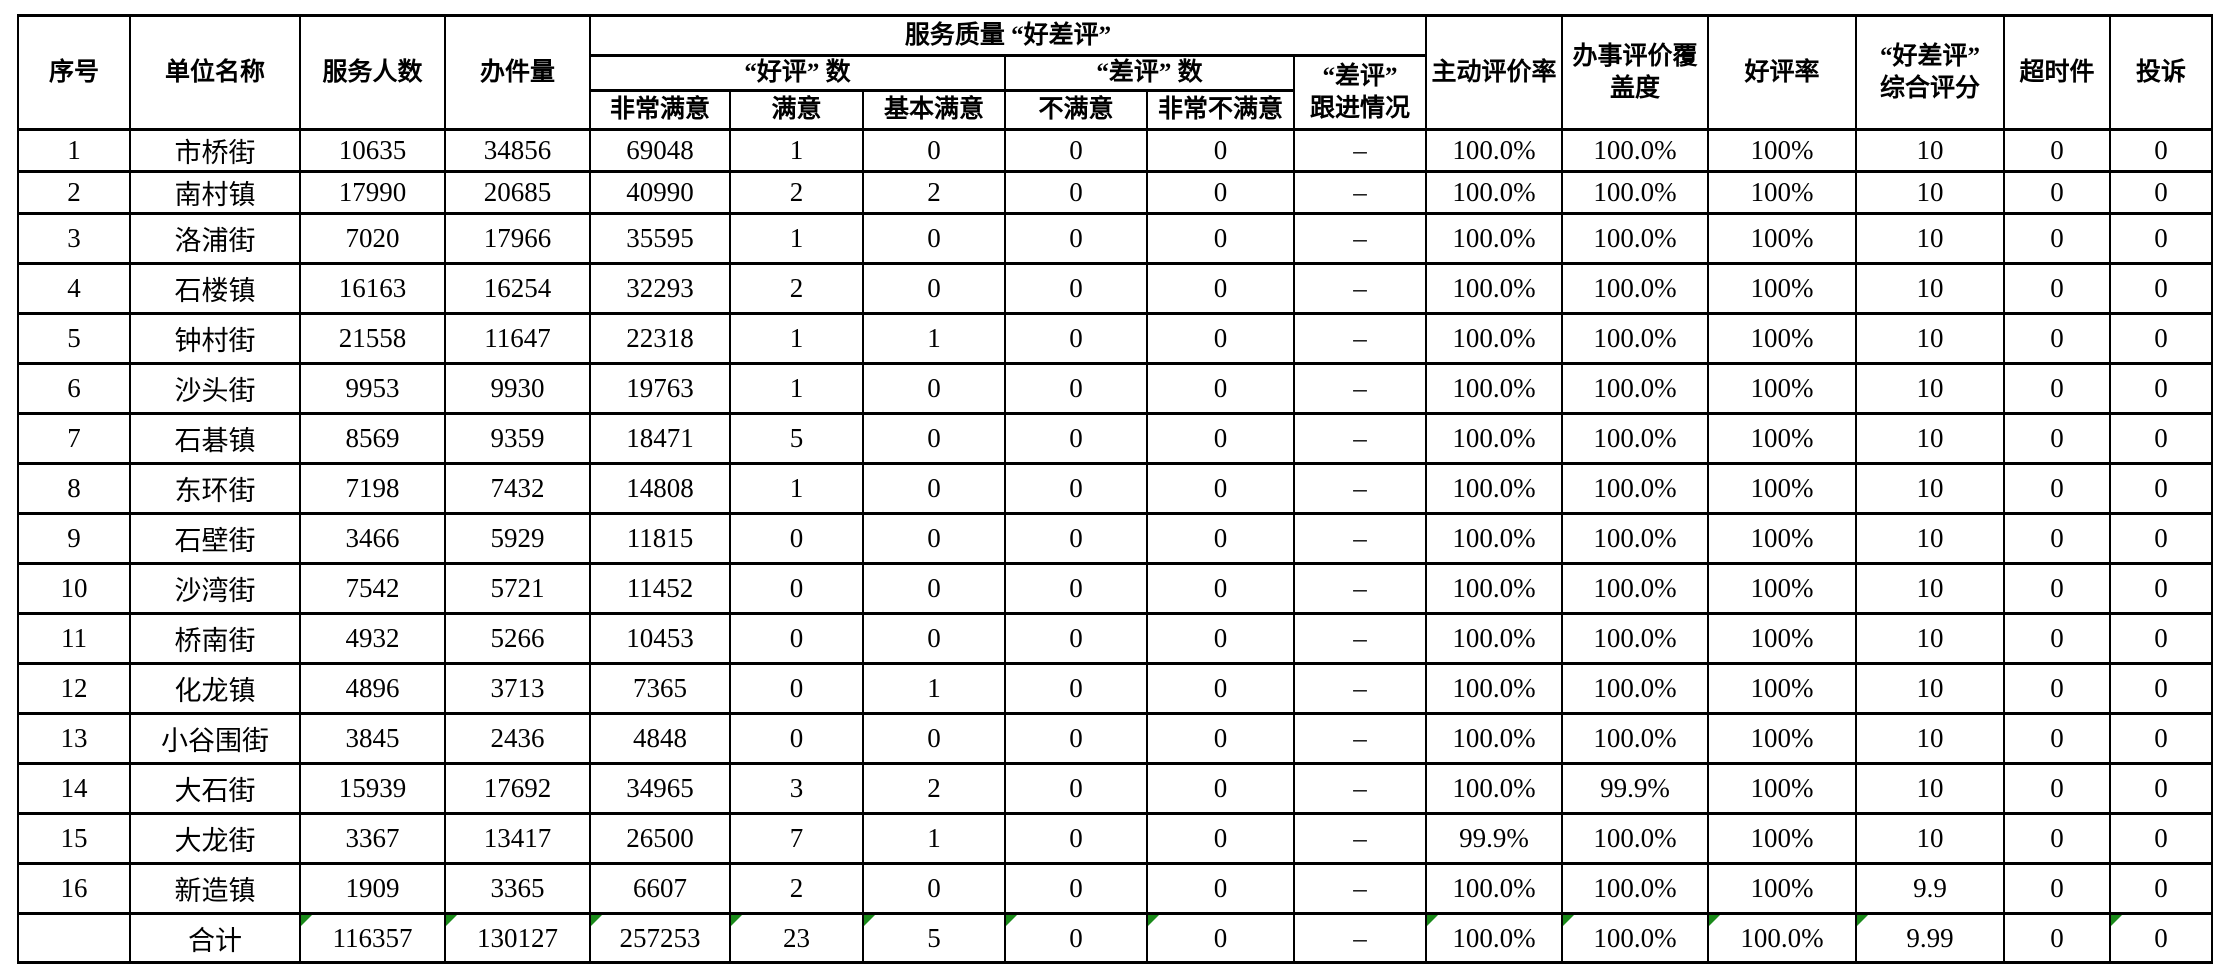 The height and width of the screenshot is (970, 2230). Describe the element at coordinates (660, 388) in the screenshot. I see `cell: 19763` at that location.